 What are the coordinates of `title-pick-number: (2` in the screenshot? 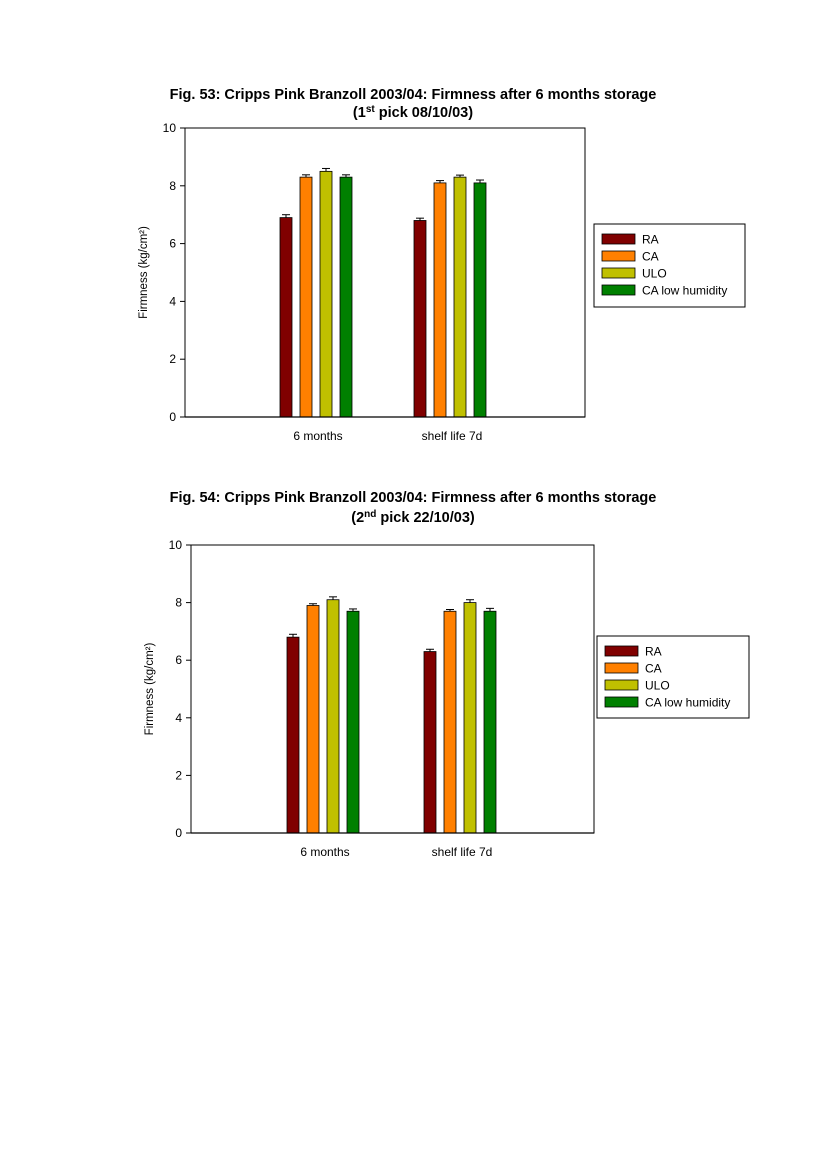 It's located at (358, 518).